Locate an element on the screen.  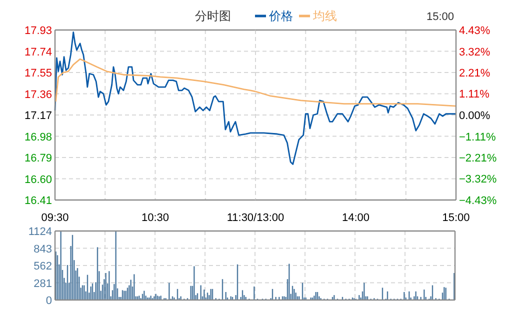
y-tick-label: 0 is located at coordinates (49, 301).